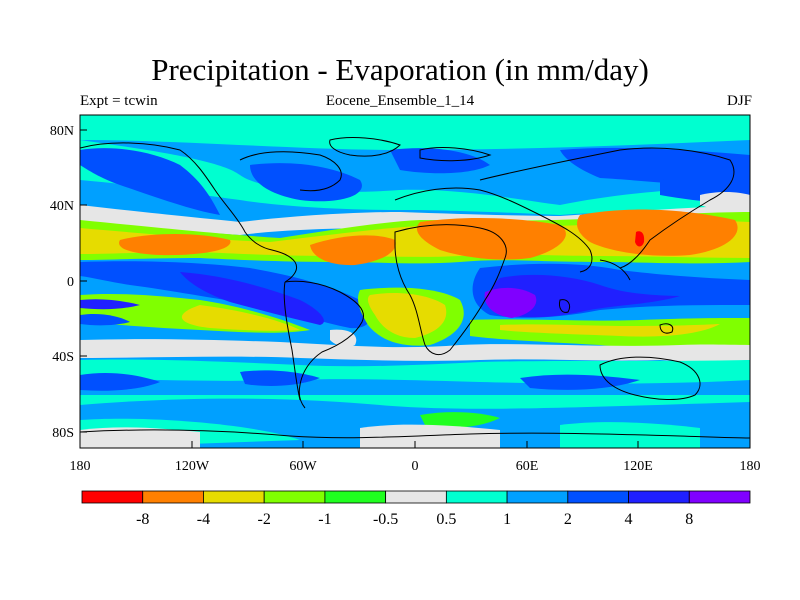 This screenshot has width=800, height=600. I want to click on plot-title: Precipitation - Evaporation (in mm/day), so click(400, 69).